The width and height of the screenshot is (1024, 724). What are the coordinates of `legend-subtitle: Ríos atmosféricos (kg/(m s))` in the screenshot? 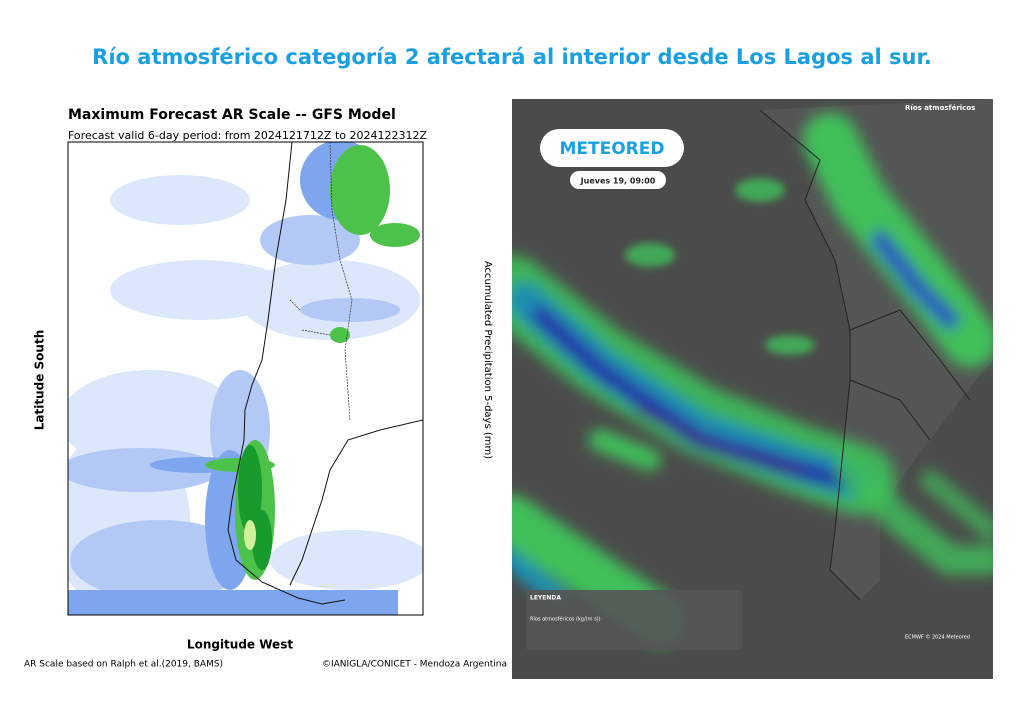 It's located at (565, 619).